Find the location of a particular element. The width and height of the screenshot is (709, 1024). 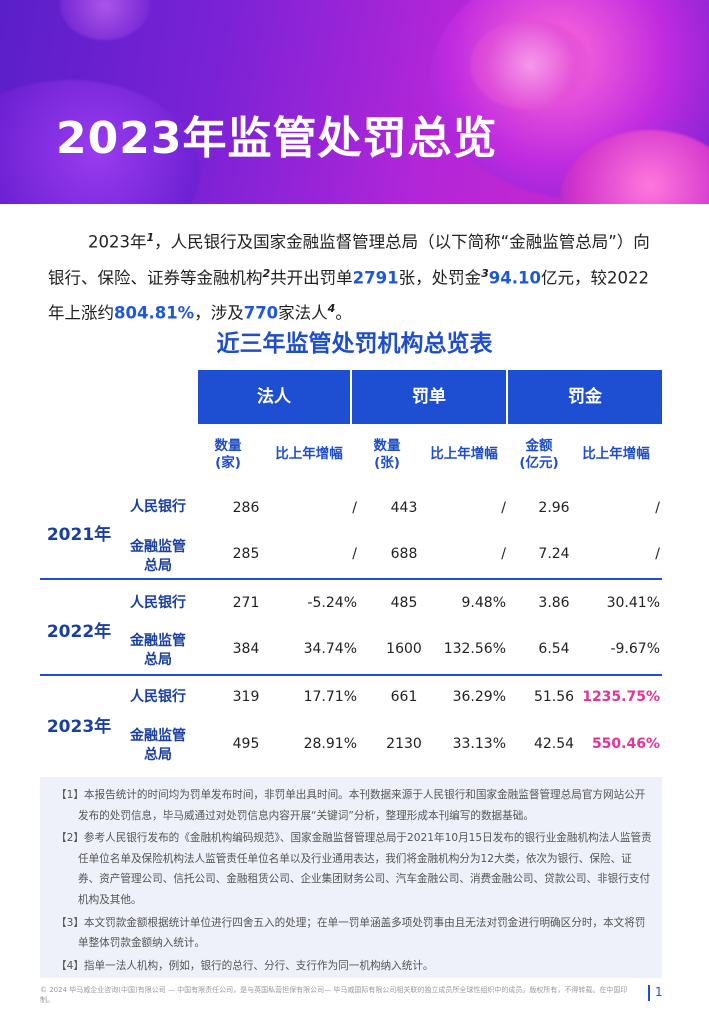

ticket-count-cell: 443 is located at coordinates (404, 508).